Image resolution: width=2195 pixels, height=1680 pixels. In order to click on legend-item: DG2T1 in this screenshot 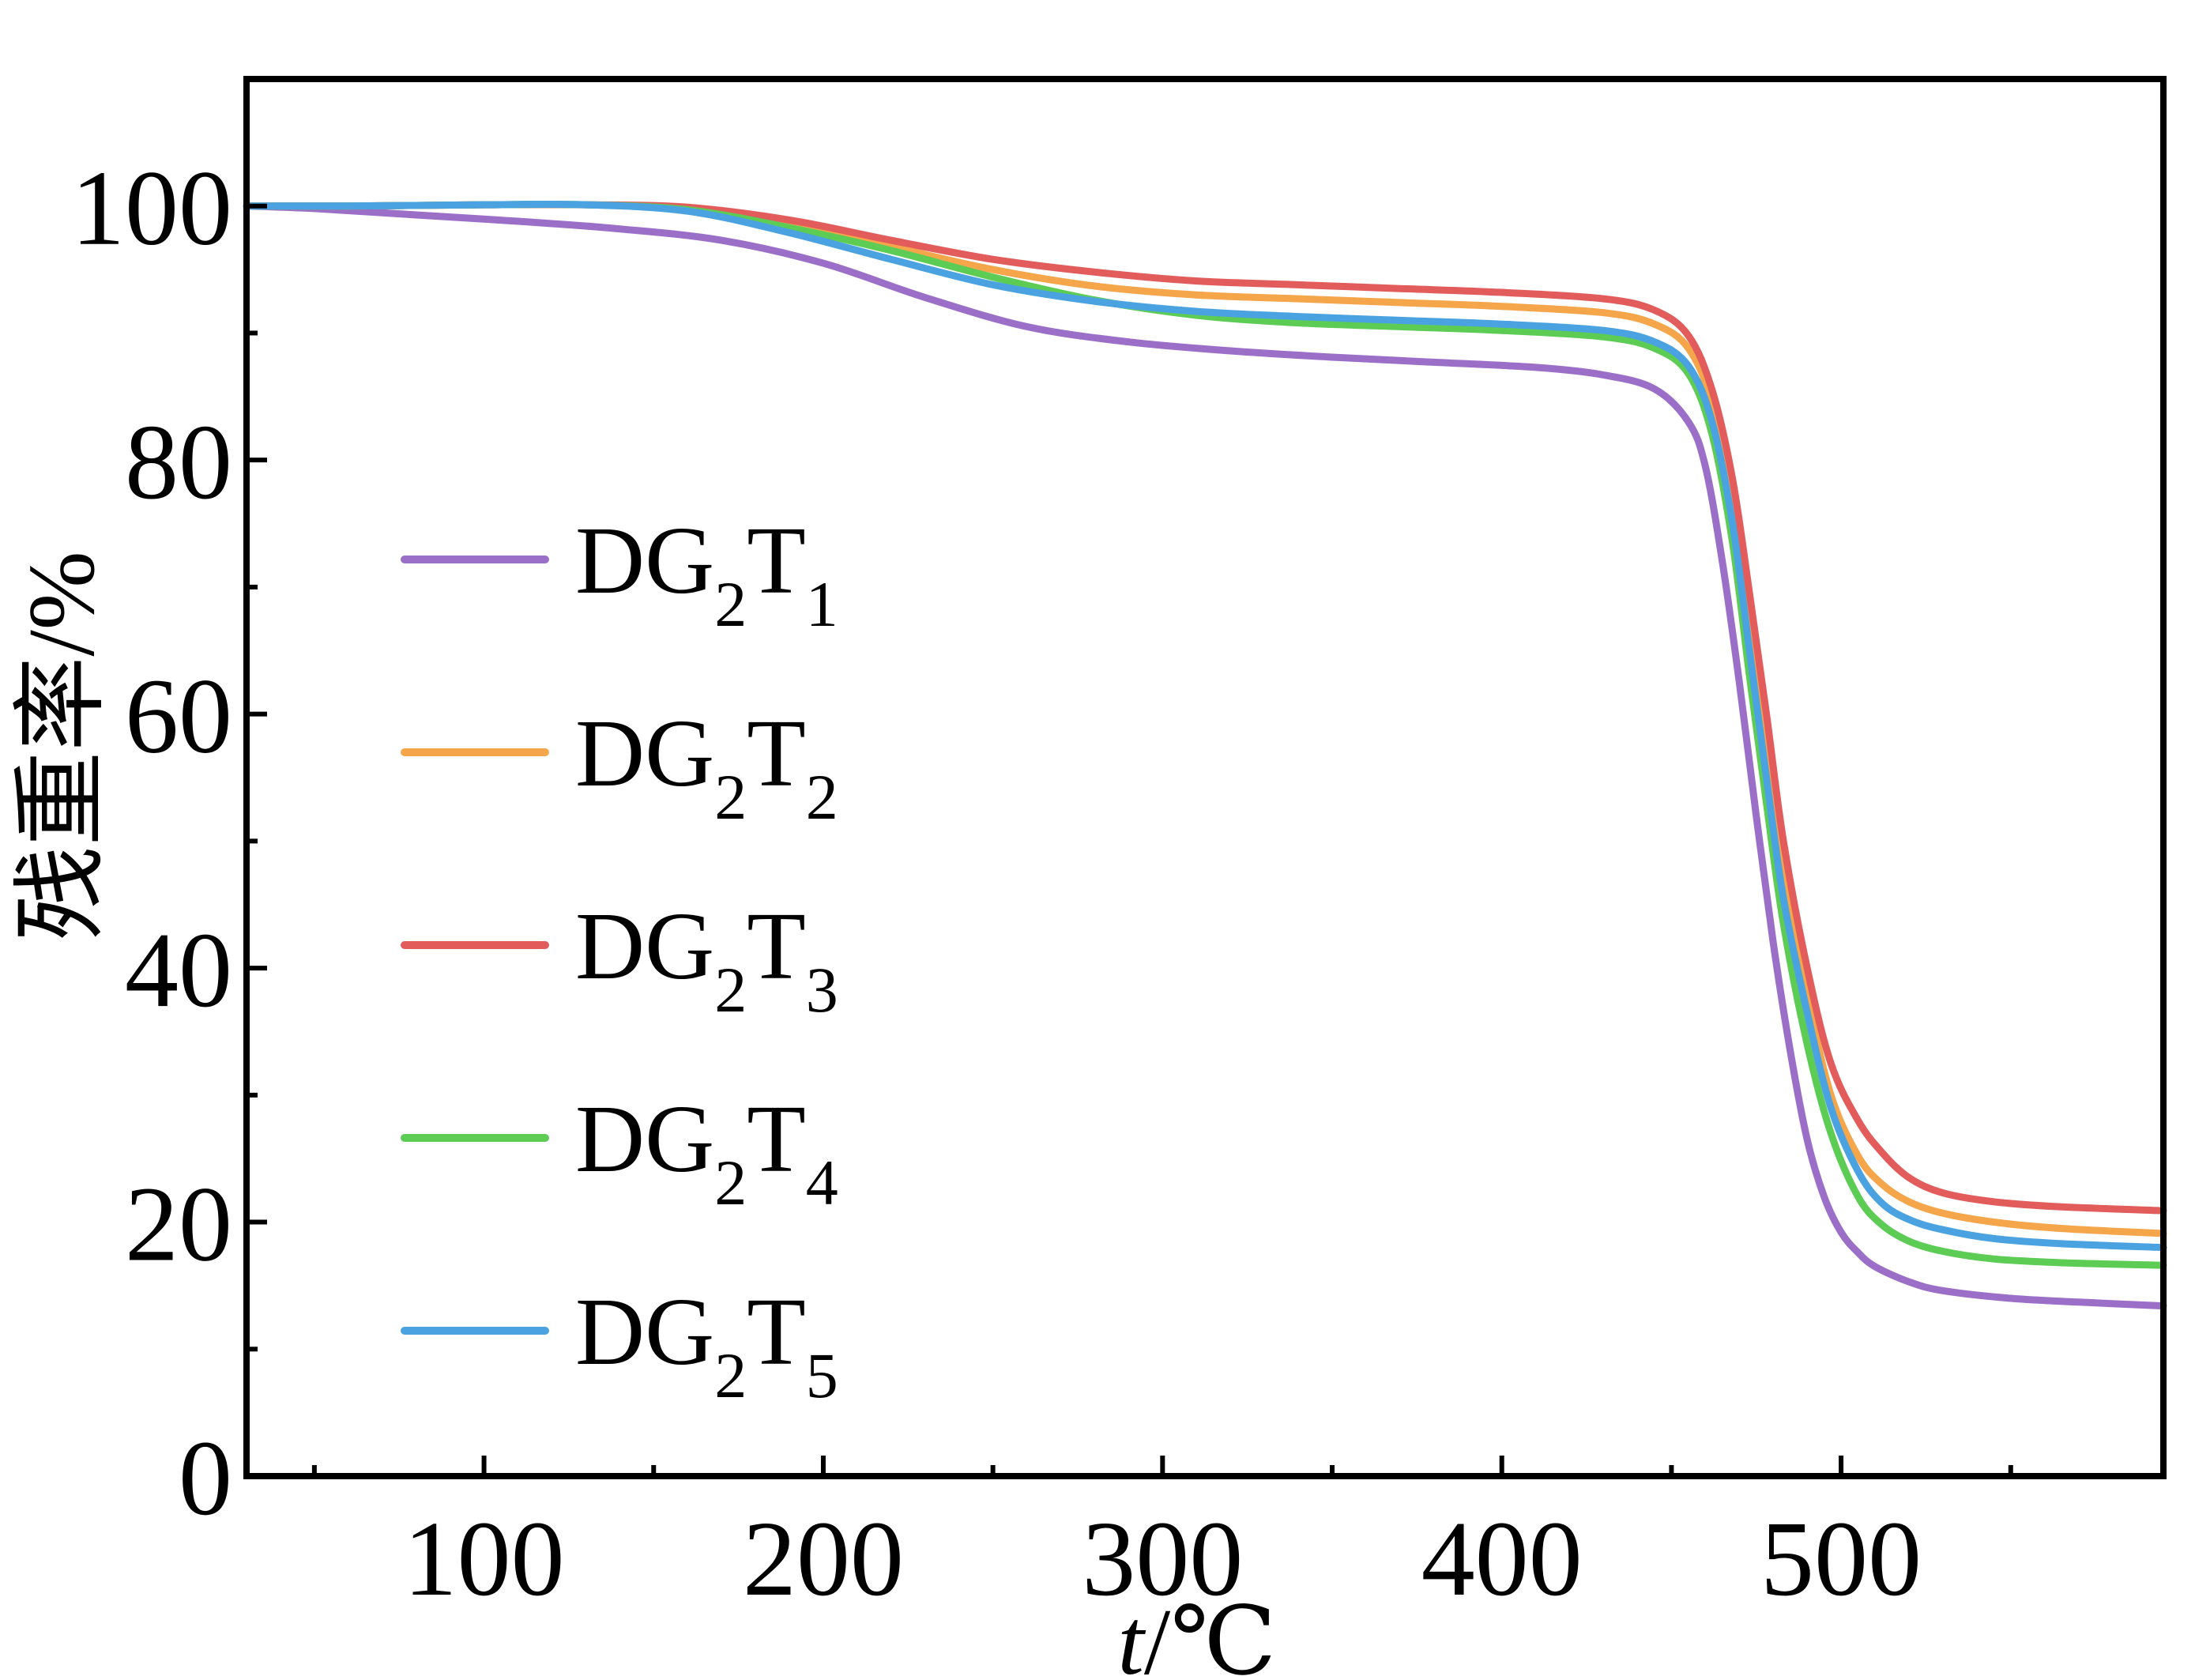, I will do `click(619, 573)`.